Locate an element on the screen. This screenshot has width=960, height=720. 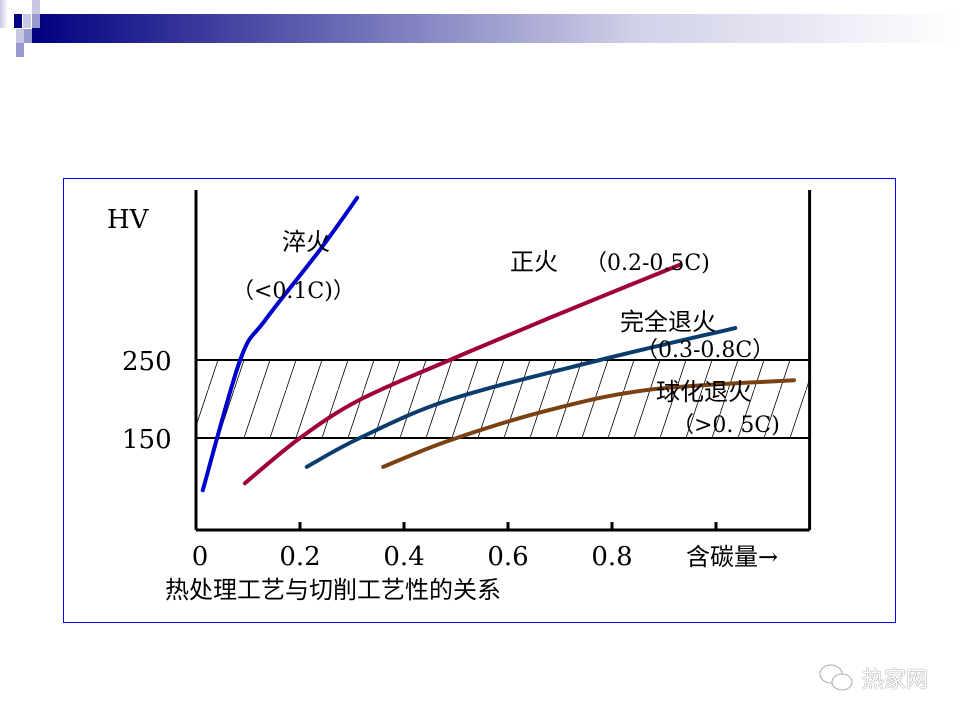
x-tick-label: 0 is located at coordinates (200, 557).